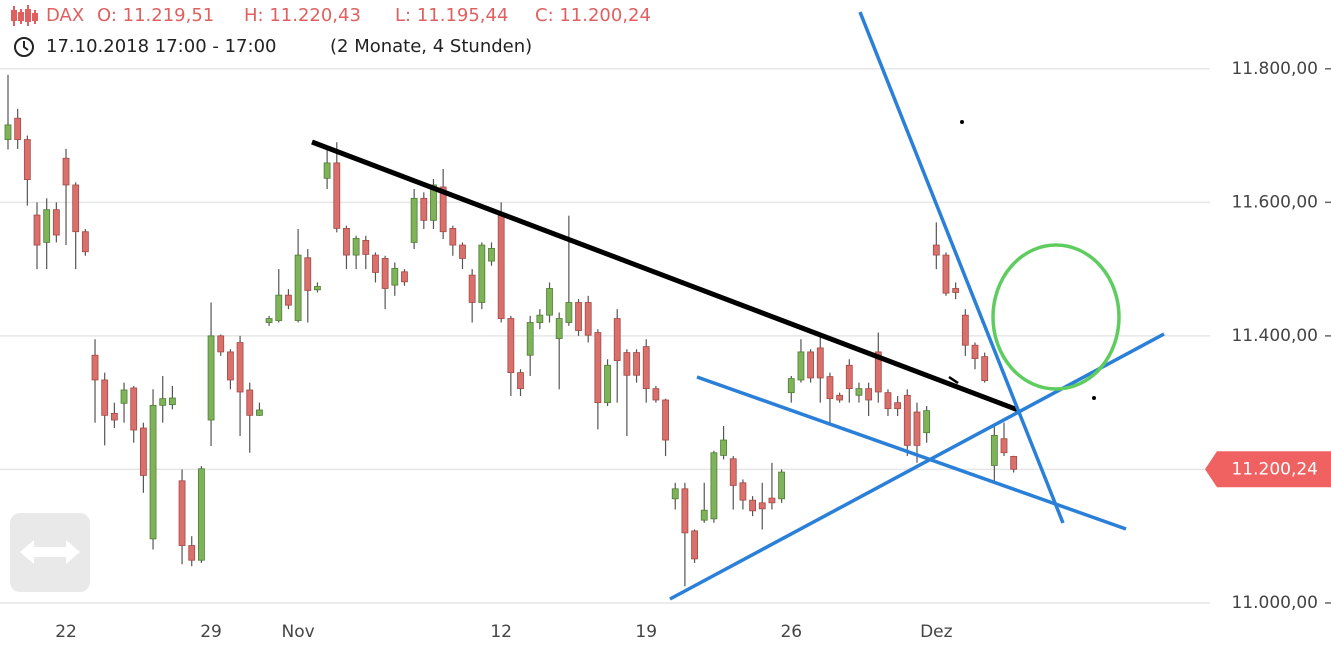 Image resolution: width=1331 pixels, height=647 pixels. What do you see at coordinates (211, 632) in the screenshot?
I see `x-tick-label: 29` at bounding box center [211, 632].